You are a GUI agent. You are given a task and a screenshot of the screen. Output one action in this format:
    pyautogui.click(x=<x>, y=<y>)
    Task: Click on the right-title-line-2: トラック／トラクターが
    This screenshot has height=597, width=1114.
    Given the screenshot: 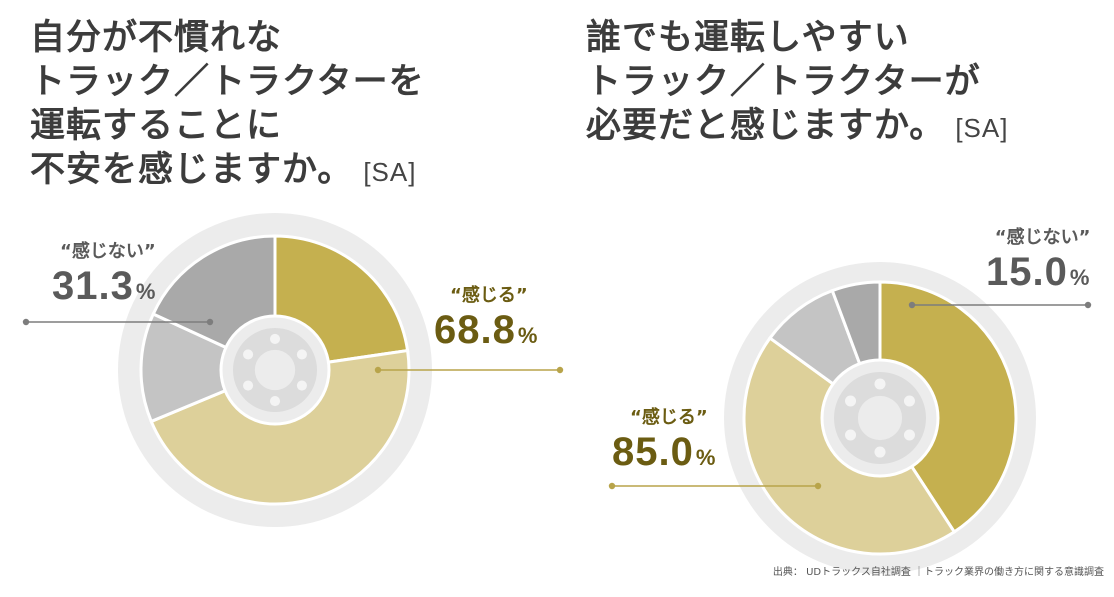 What is the action you would take?
    pyautogui.click(x=783, y=82)
    